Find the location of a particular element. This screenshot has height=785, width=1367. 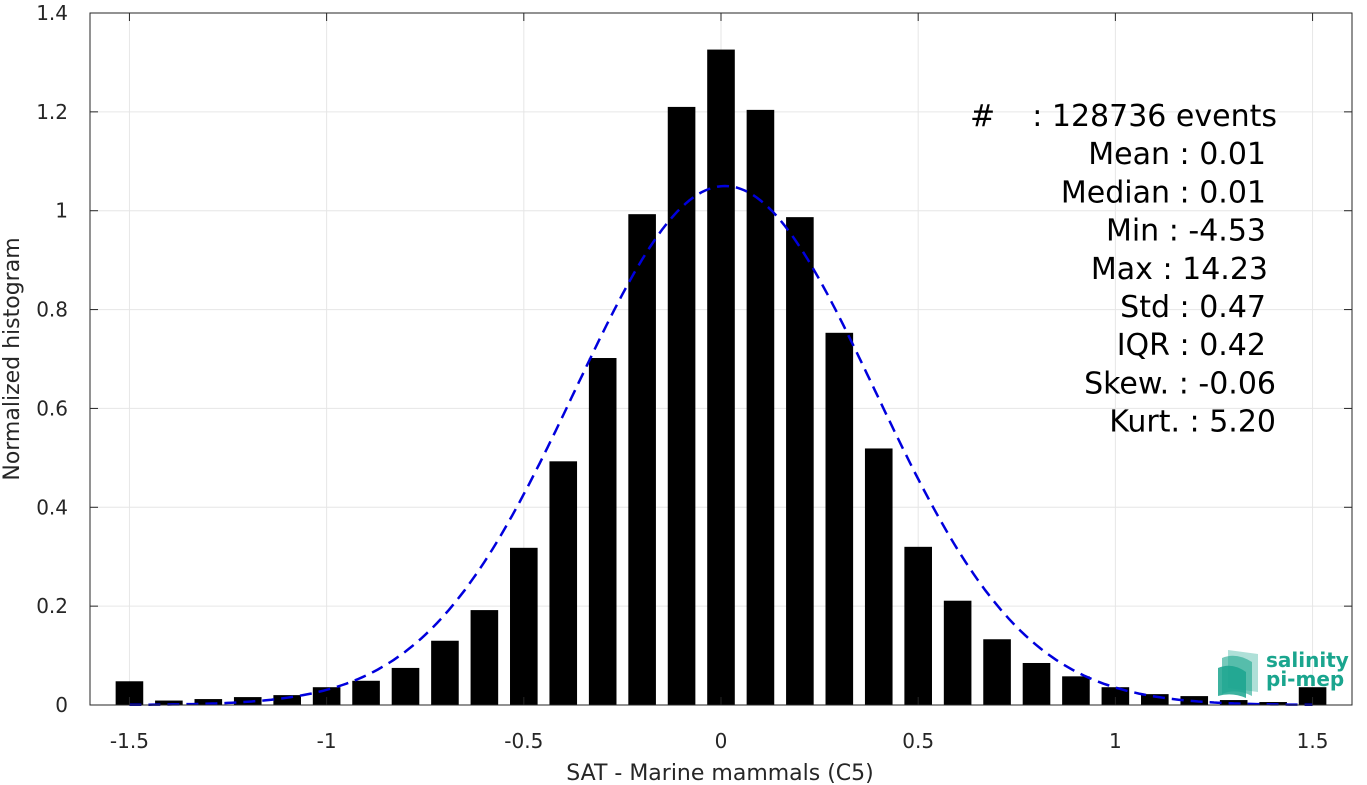

y-tick-labels: 0 0.2 0.4 0.6 0.8 1 1.2 1.4 is located at coordinates (52, 359).